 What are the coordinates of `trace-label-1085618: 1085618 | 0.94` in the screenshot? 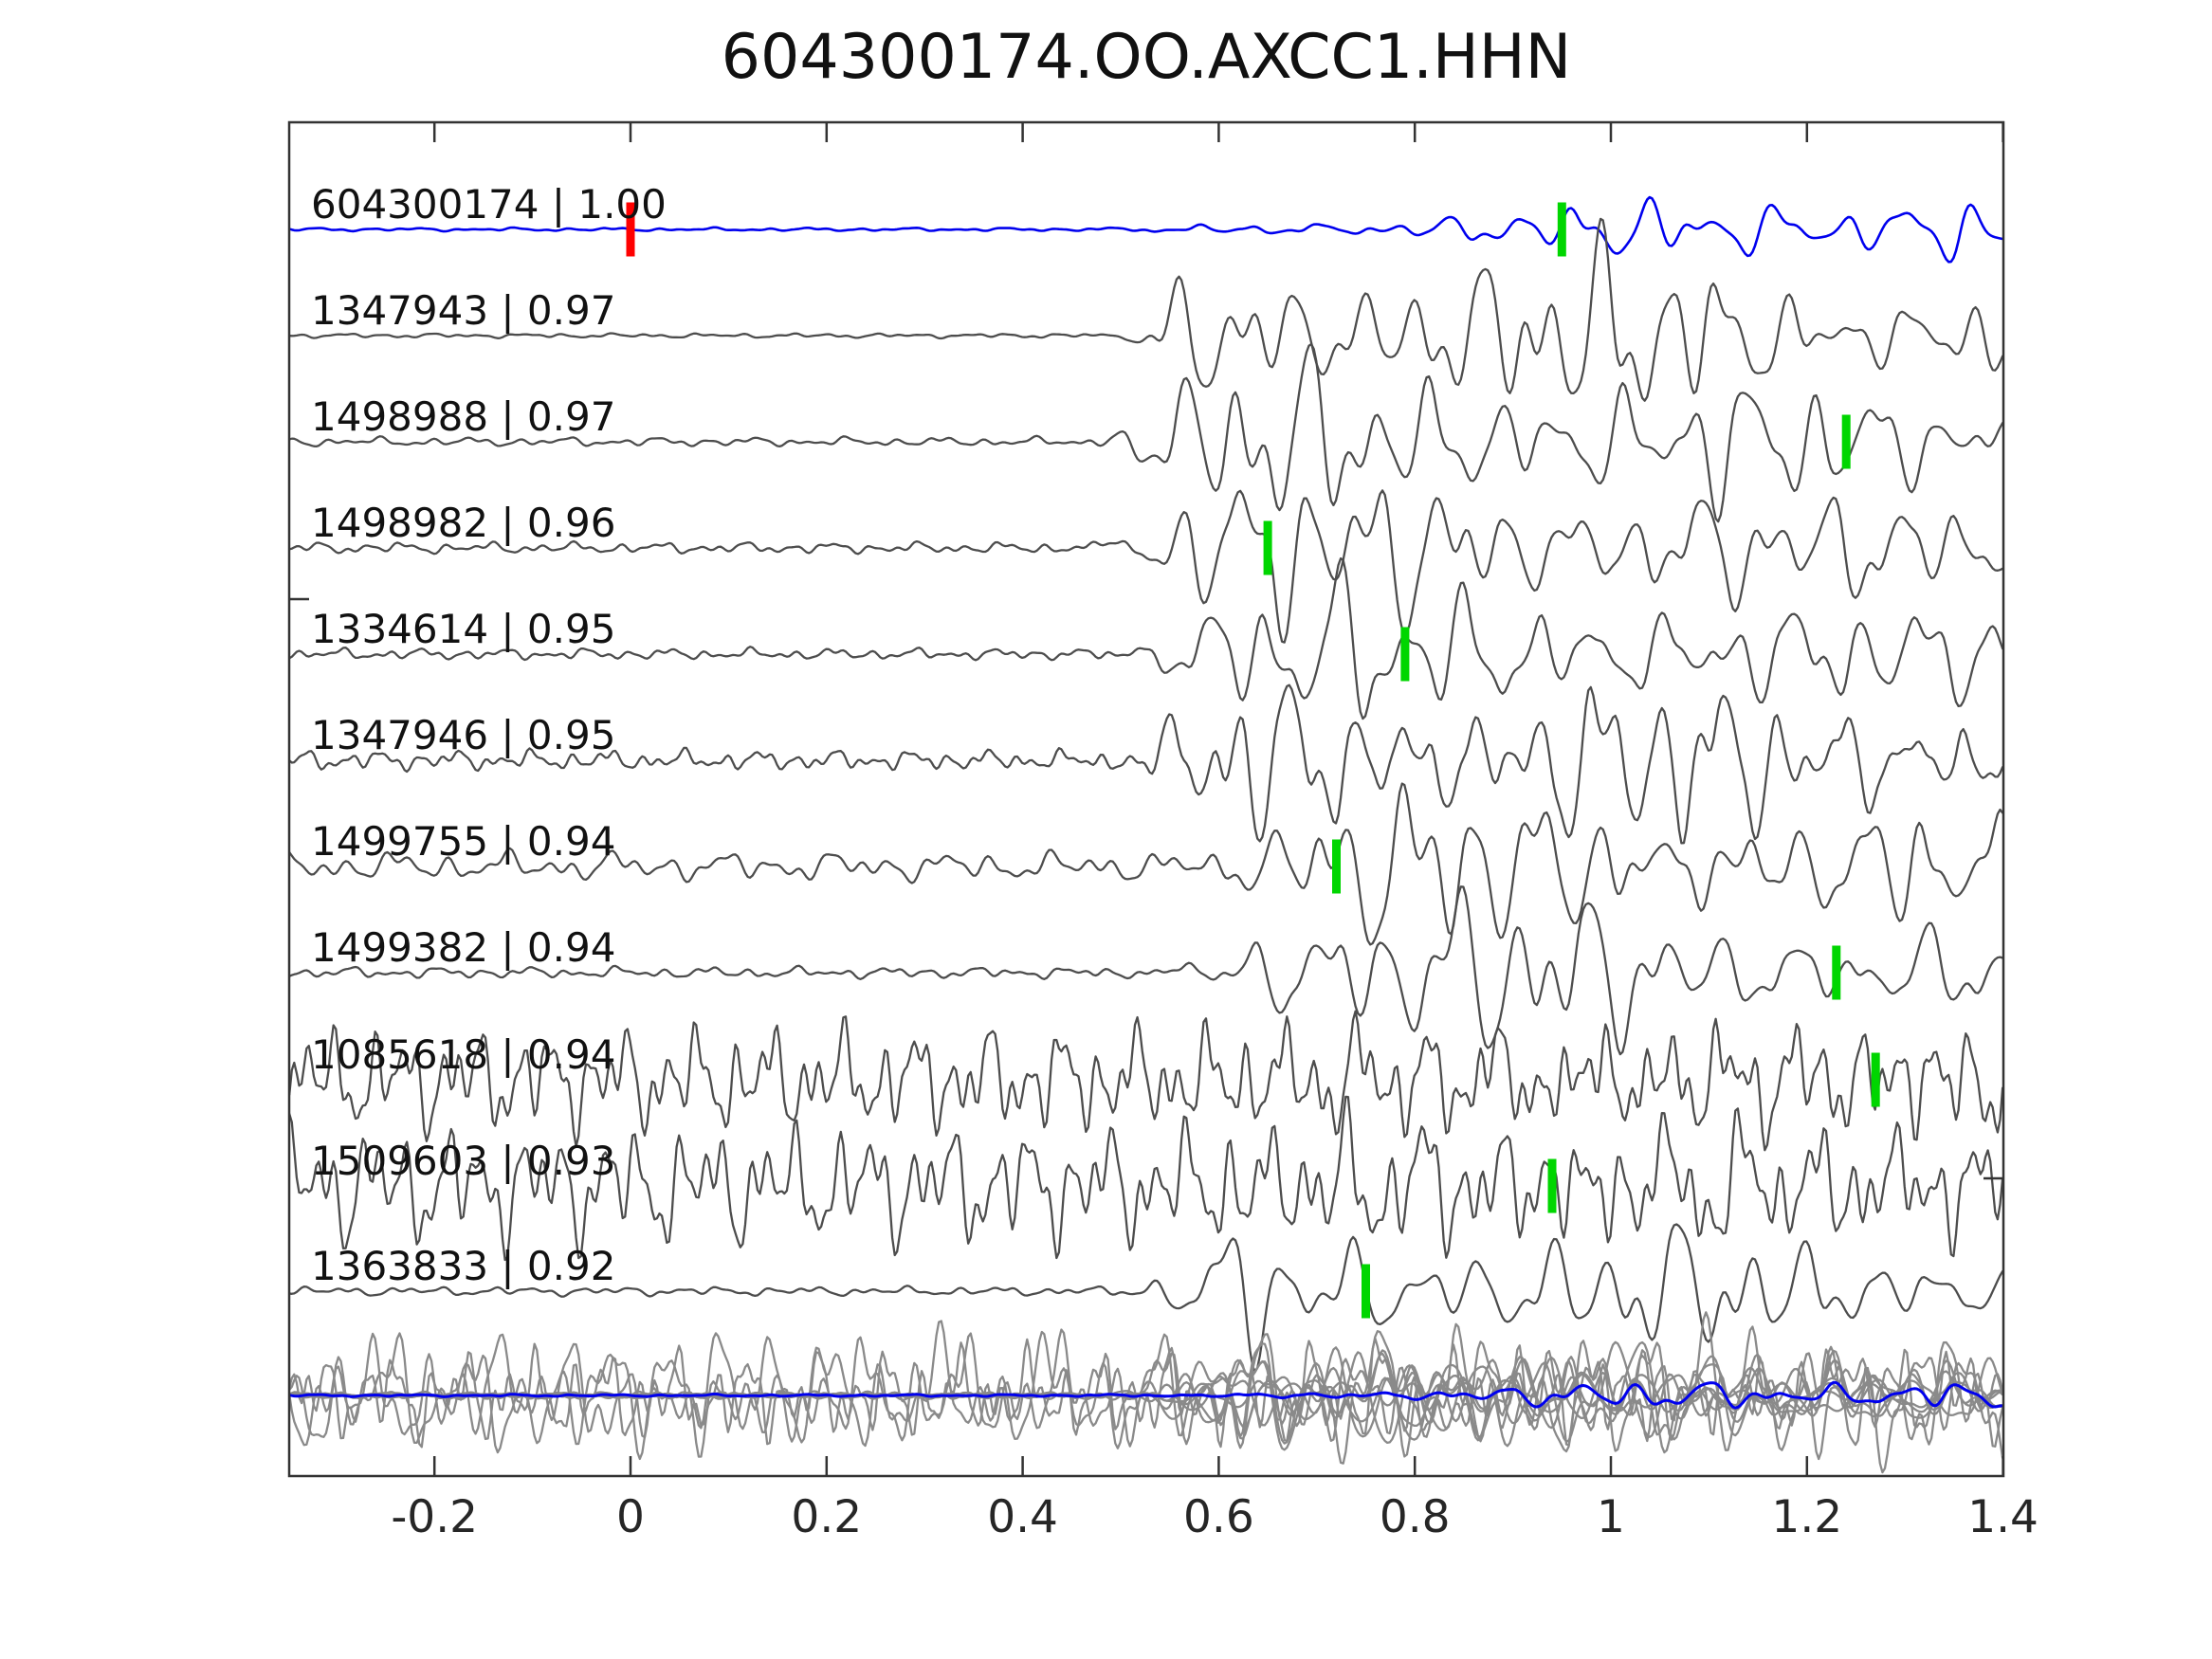 It's located at (463, 1054).